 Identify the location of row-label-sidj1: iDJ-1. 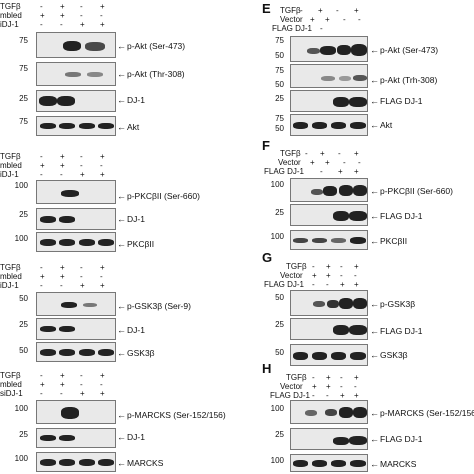
(9, 24).